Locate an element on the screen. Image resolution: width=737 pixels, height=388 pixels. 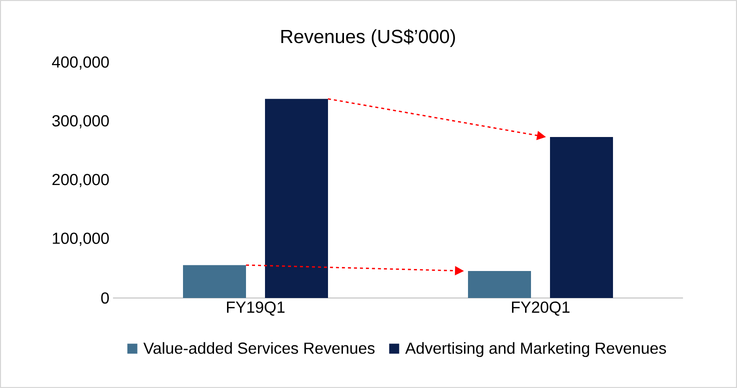
legend-label: Advertising and Marketing Revenues is located at coordinates (535, 350).